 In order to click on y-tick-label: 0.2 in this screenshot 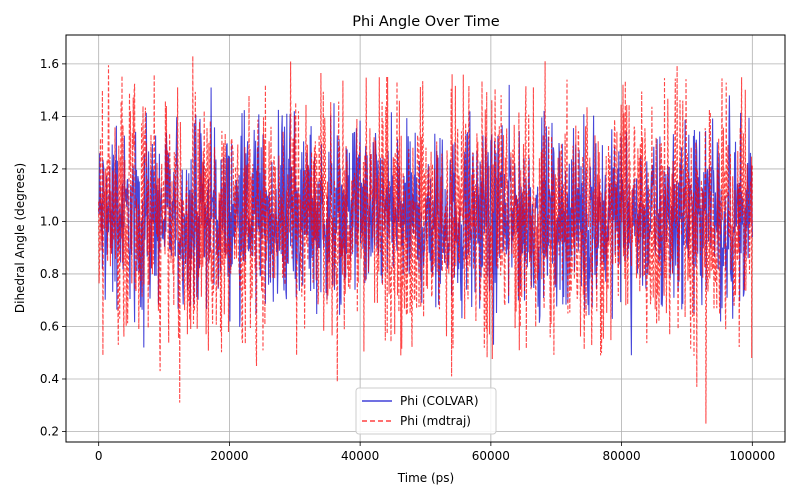, I will do `click(49, 431)`.